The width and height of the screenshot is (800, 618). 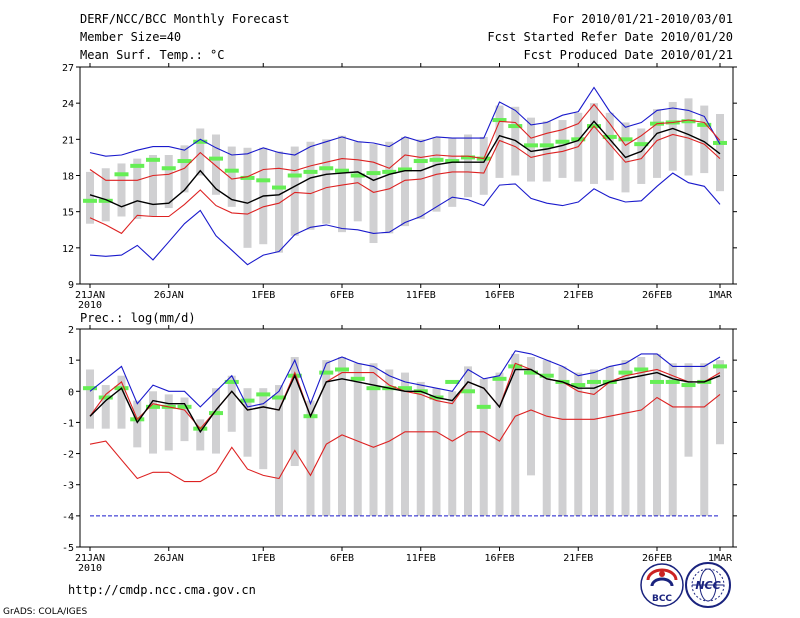 I want to click on x-tick-label: 1MAR, so click(x=720, y=558).